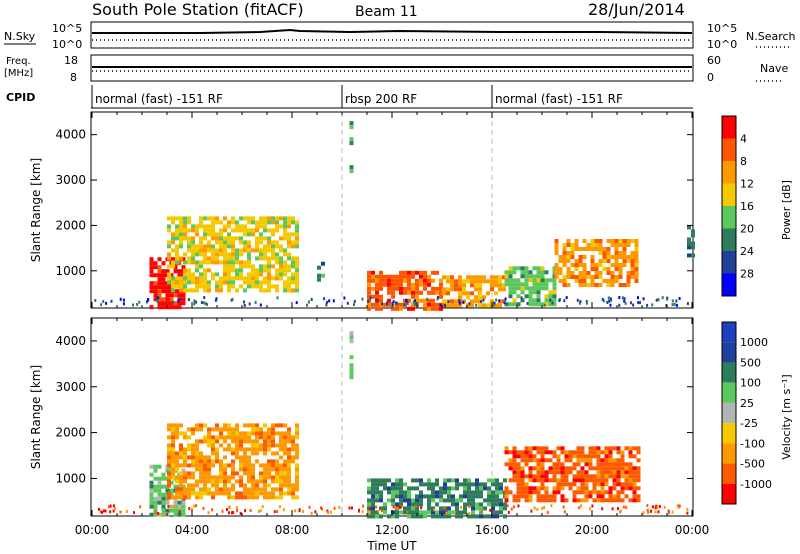  Describe the element at coordinates (729, 194) in the screenshot. I see `colorbar-swatch` at that location.